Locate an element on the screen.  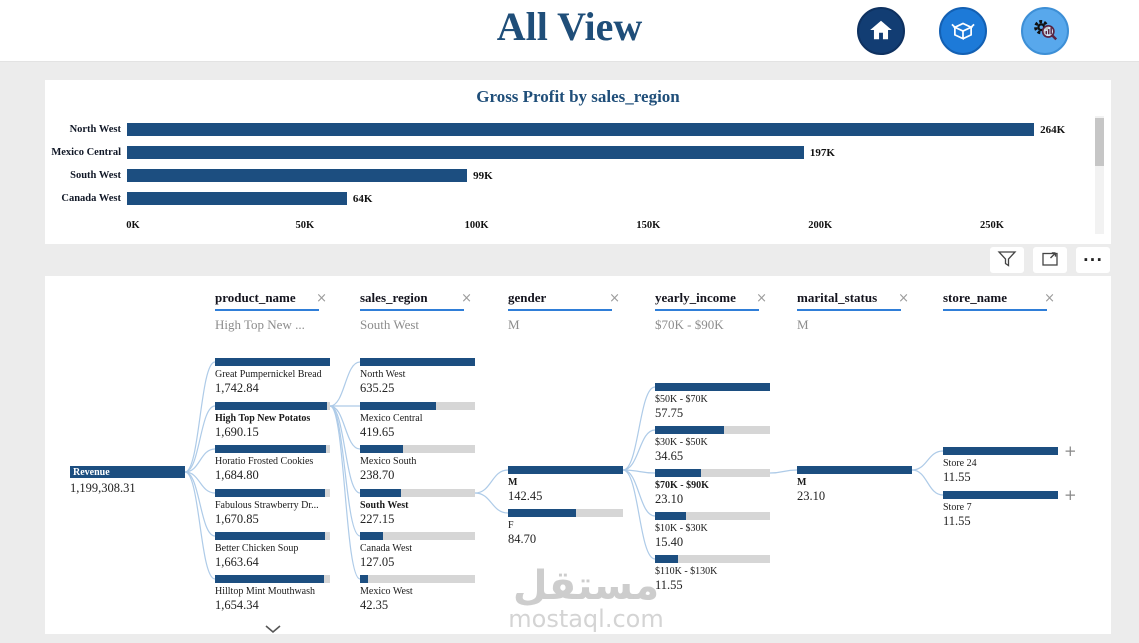
focus-mode-button is located at coordinates (1050, 260).